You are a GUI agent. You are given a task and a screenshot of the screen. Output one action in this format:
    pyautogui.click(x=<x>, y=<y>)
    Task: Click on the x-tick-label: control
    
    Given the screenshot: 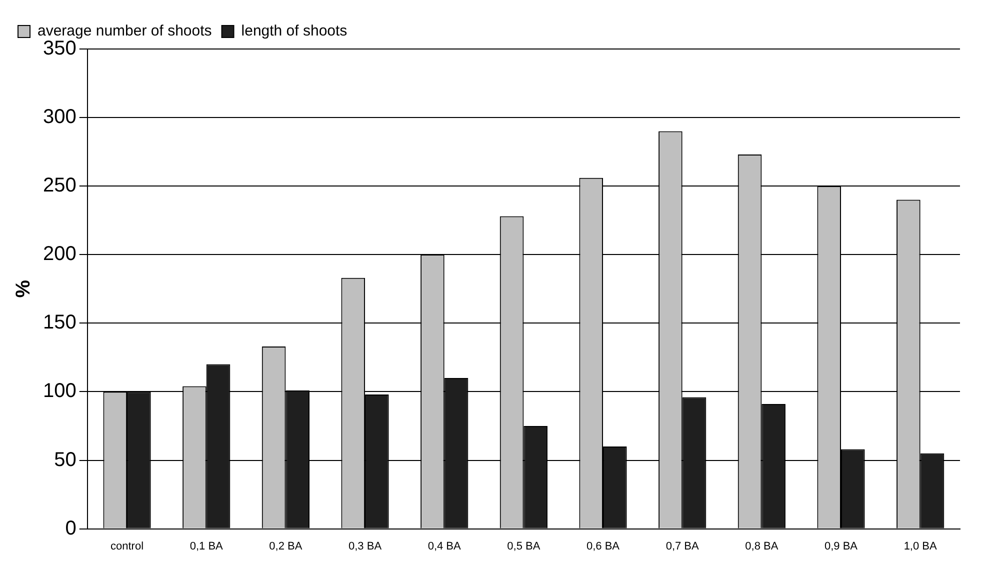 What is the action you would take?
    pyautogui.click(x=127, y=546)
    